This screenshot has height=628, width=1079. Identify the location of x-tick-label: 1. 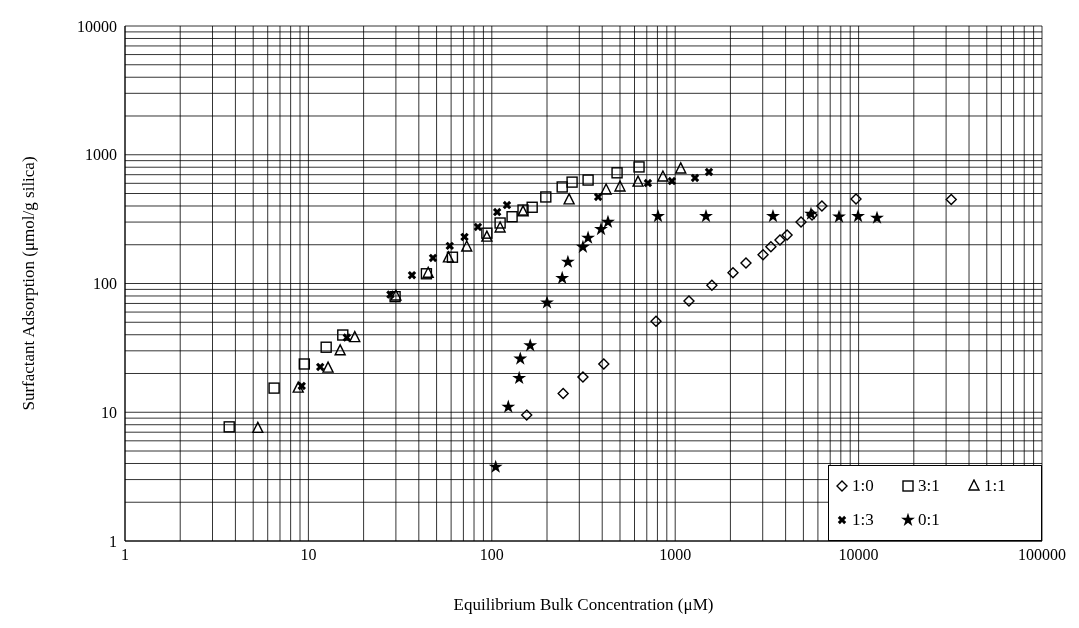
(125, 555).